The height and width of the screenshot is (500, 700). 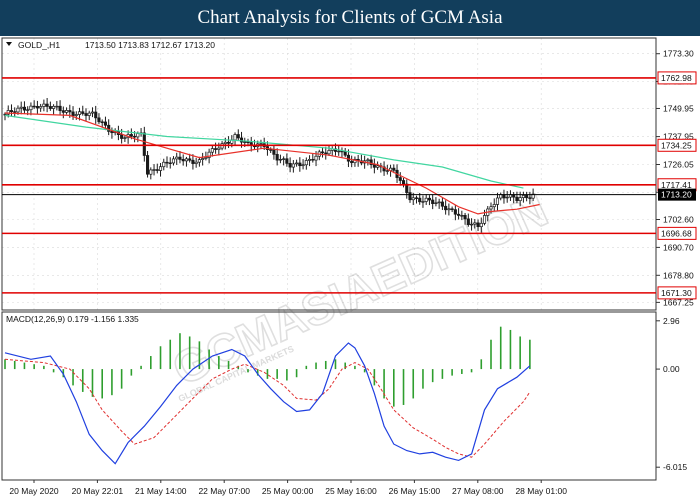 I want to click on level-tag-label: 1762.98, so click(x=676, y=78).